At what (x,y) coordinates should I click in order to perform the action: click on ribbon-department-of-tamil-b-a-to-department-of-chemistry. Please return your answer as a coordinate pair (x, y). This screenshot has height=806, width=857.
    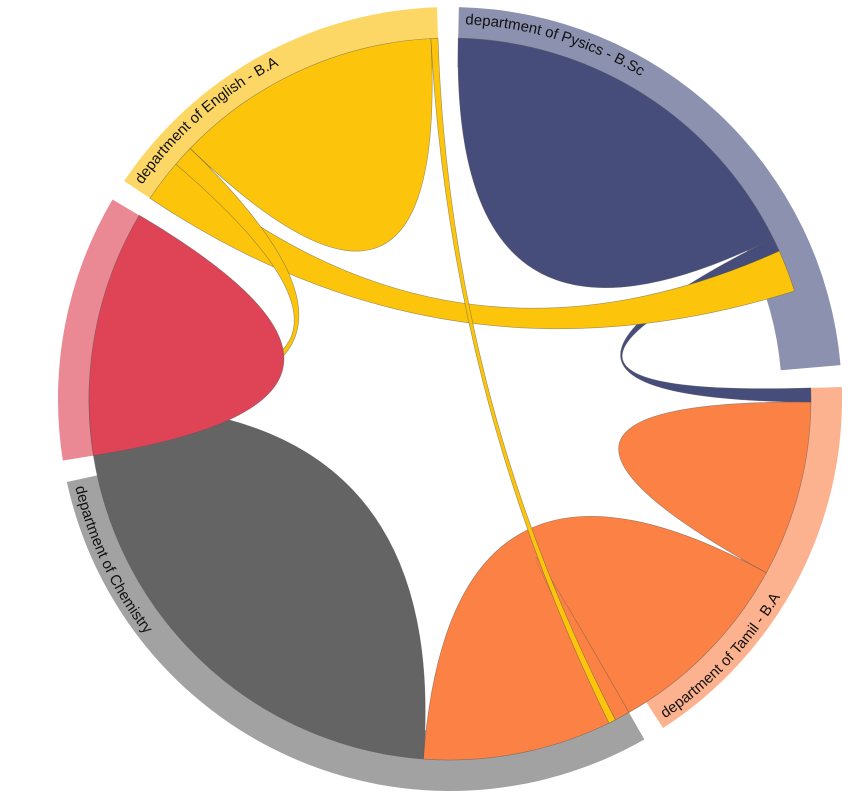
    Looking at the image, I should click on (595, 638).